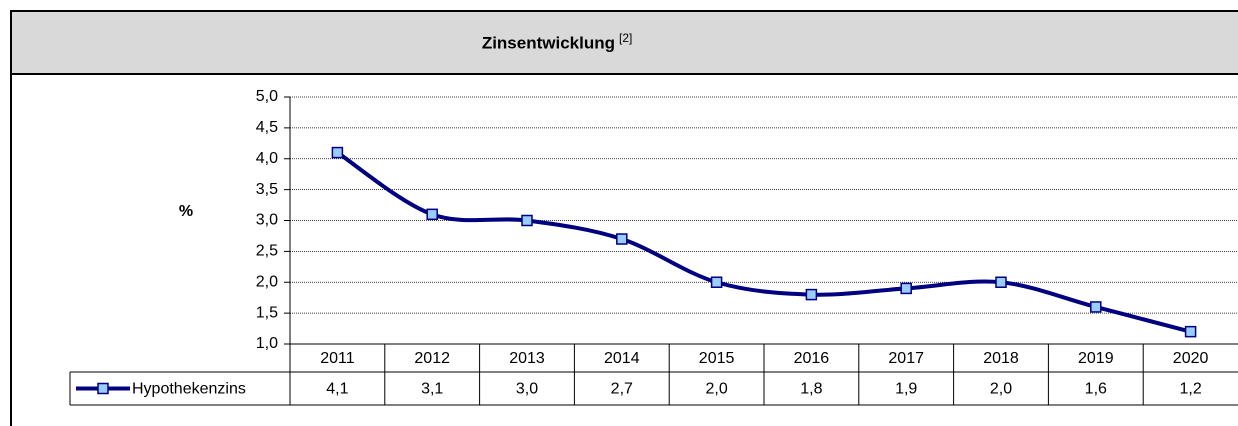 The height and width of the screenshot is (426, 1238). What do you see at coordinates (906, 389) in the screenshot?
I see `value-label: 1,9` at bounding box center [906, 389].